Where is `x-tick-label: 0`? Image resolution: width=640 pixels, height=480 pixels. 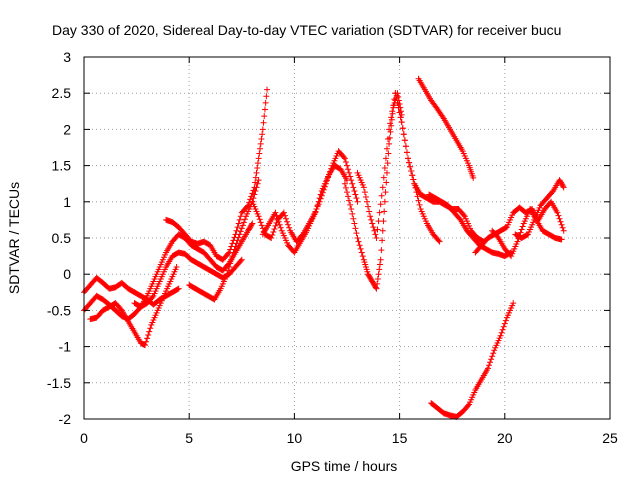
x-tick-label: 0 is located at coordinates (84, 438).